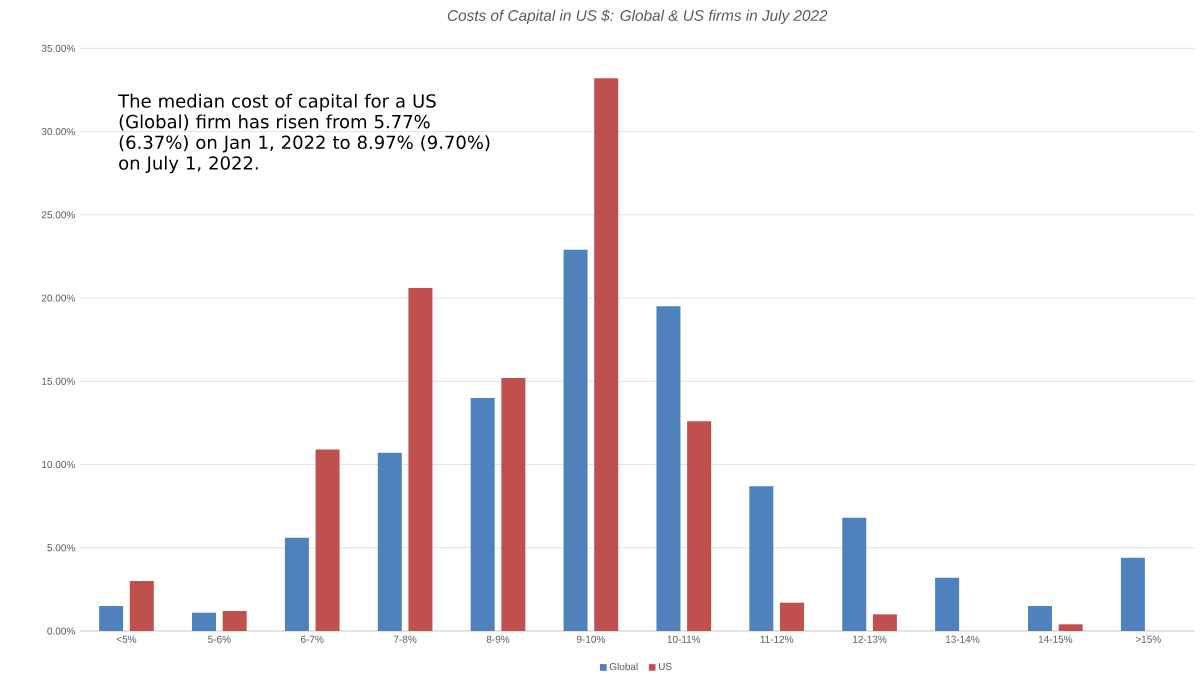 The width and height of the screenshot is (1203, 687). I want to click on legend-label: Global, so click(623, 666).